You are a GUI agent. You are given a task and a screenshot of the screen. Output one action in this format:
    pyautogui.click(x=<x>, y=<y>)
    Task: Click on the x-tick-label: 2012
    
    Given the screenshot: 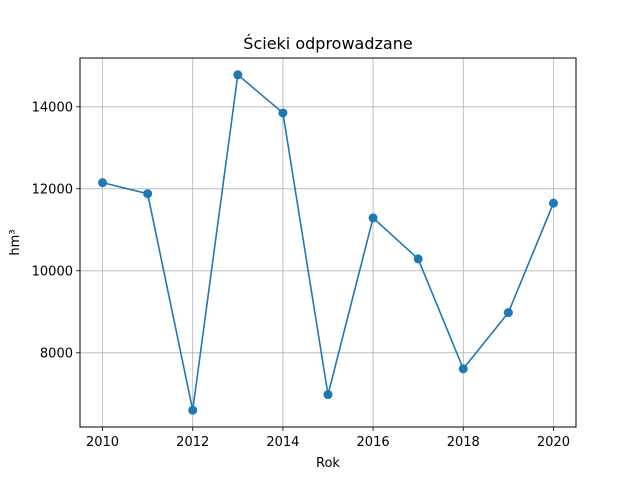 What is the action you would take?
    pyautogui.click(x=192, y=442)
    